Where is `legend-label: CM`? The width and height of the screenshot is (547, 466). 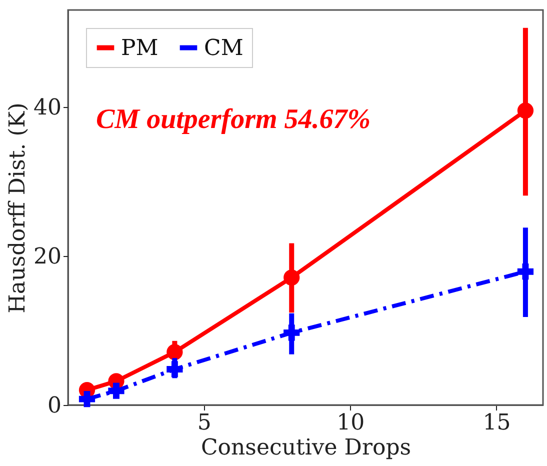 legend-label: CM is located at coordinates (224, 48).